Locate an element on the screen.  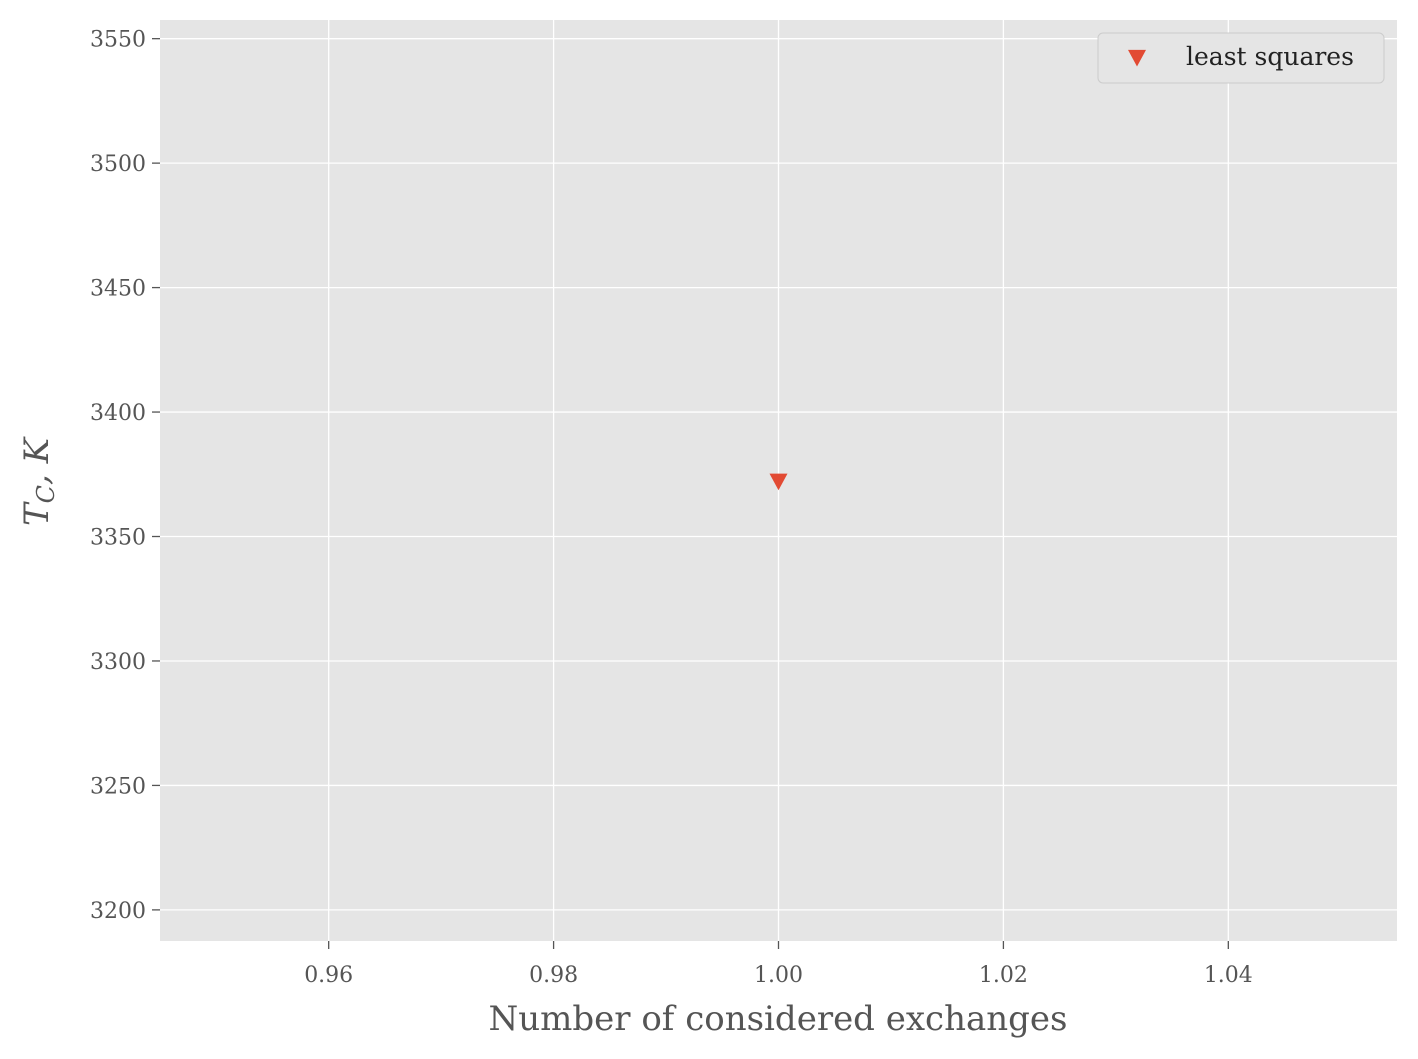
y-axis-label-main: T is located at coordinates (37, 513).